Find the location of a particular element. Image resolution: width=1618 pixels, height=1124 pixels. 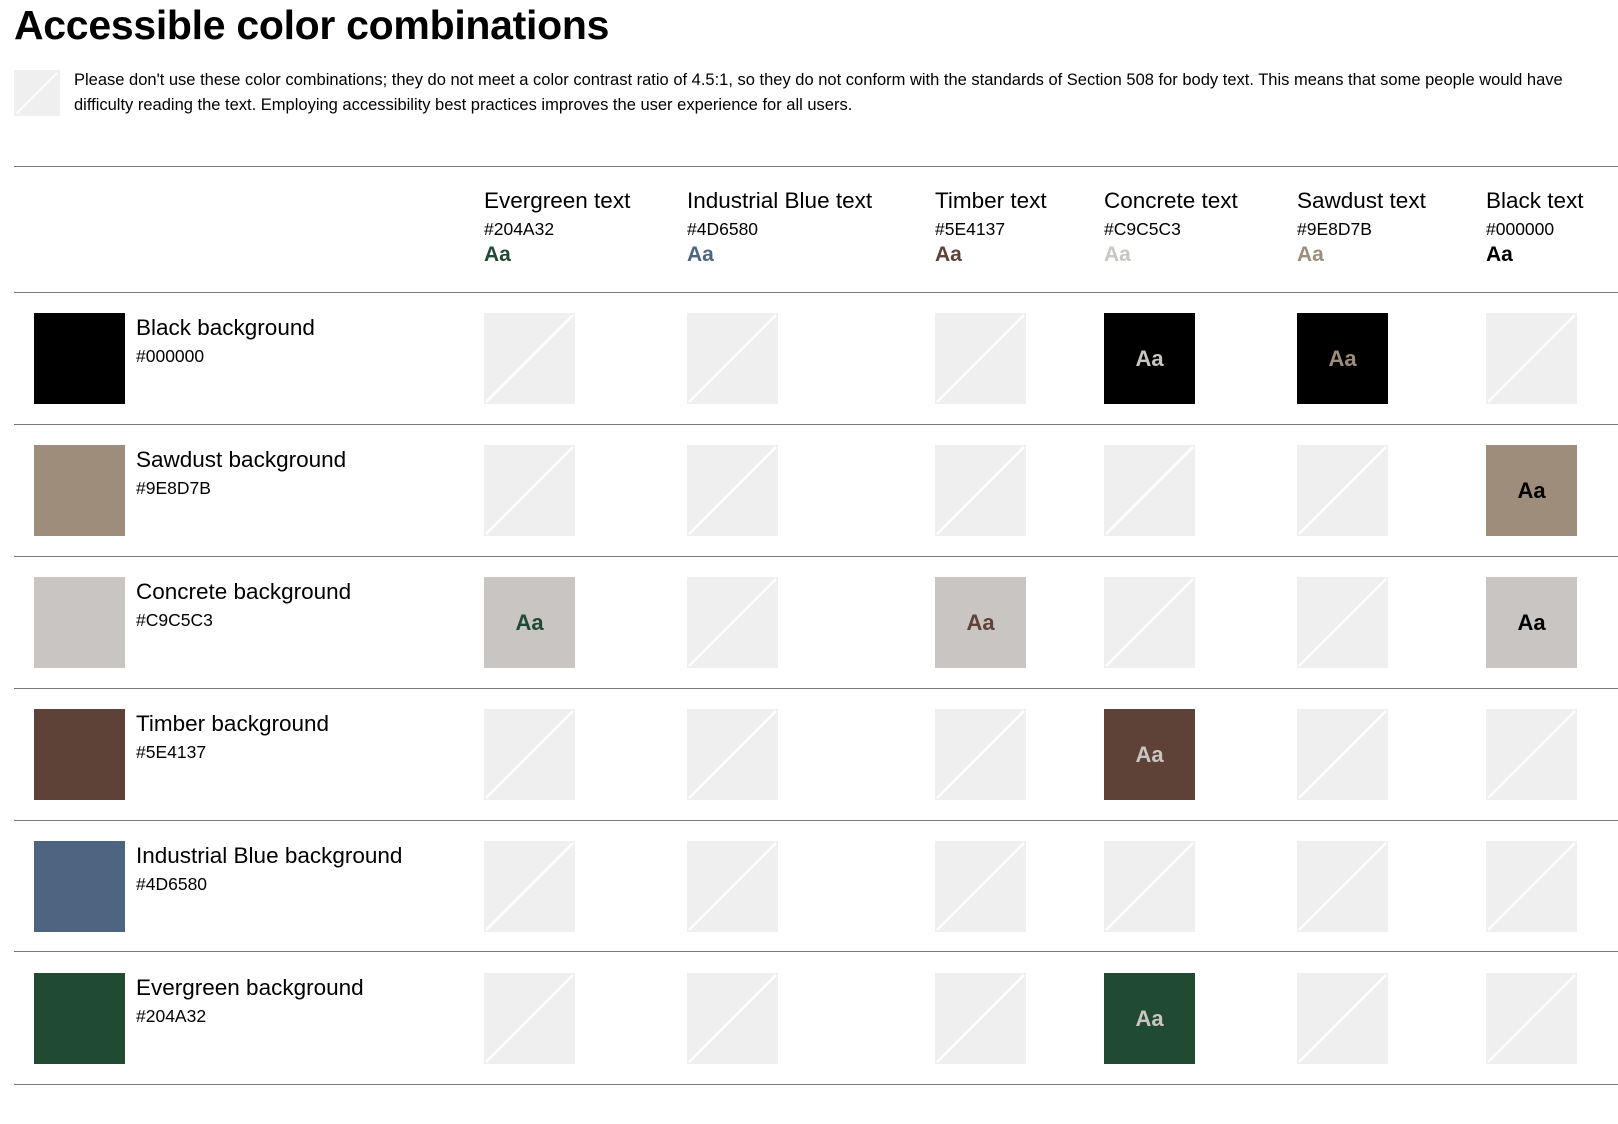

row-hex: #204A32 is located at coordinates (171, 1016).